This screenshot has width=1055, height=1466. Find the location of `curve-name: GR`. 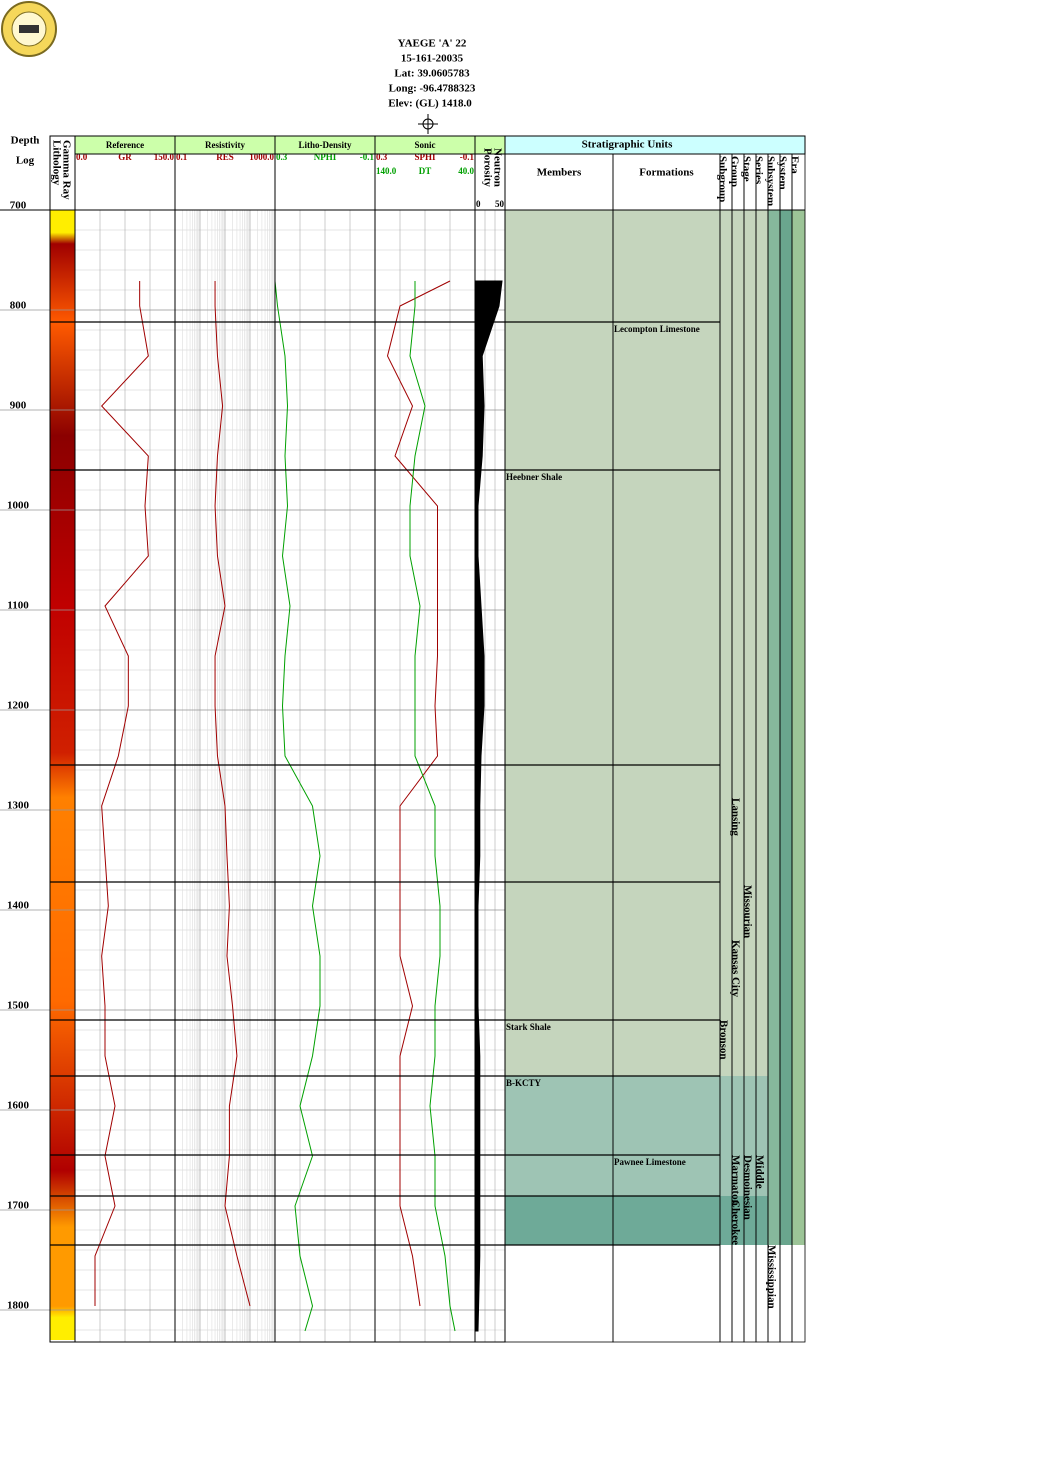

curve-name: GR is located at coordinates (125, 157).